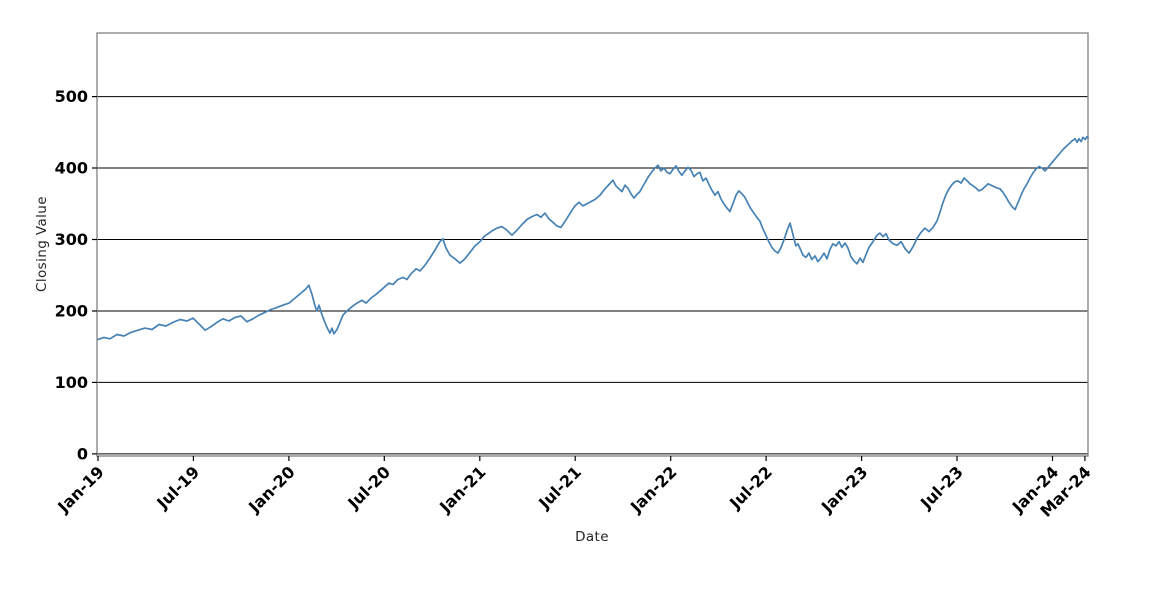  Describe the element at coordinates (76, 275) in the screenshot. I see `y-axis-ticks: 0 100 200 300 400 500` at that location.